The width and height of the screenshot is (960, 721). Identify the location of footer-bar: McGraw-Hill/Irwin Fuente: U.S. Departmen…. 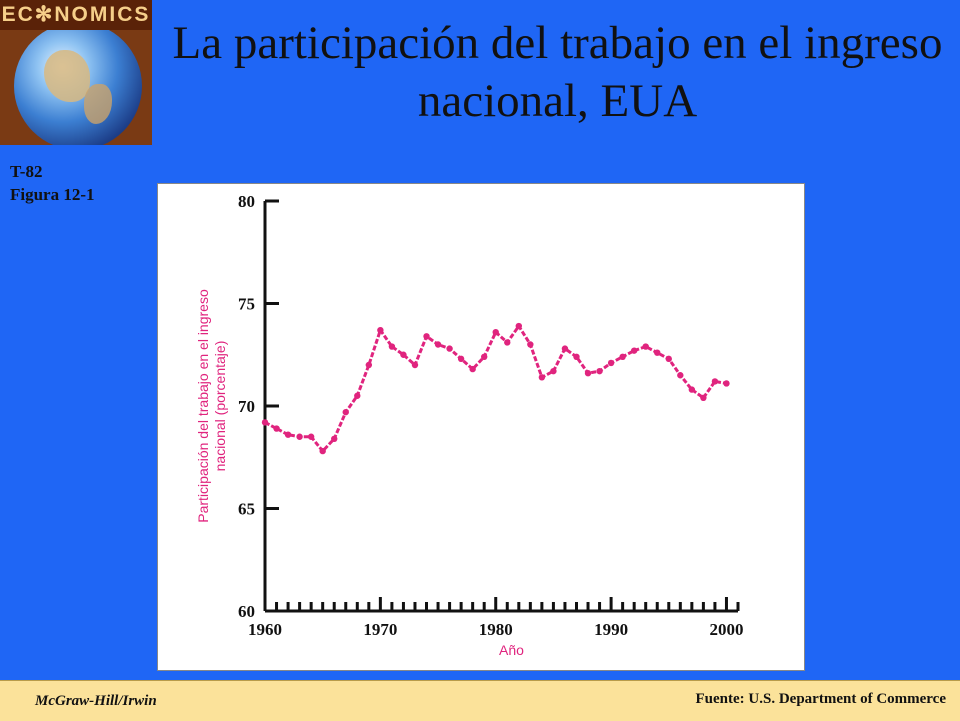
(480, 700).